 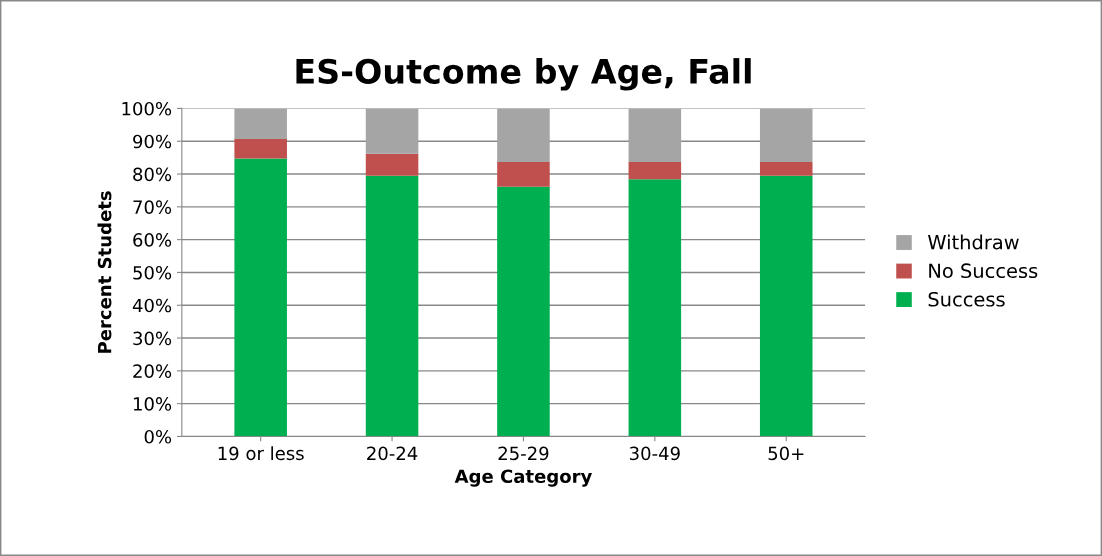 I want to click on y-tick-label: 50%, so click(x=152, y=272).